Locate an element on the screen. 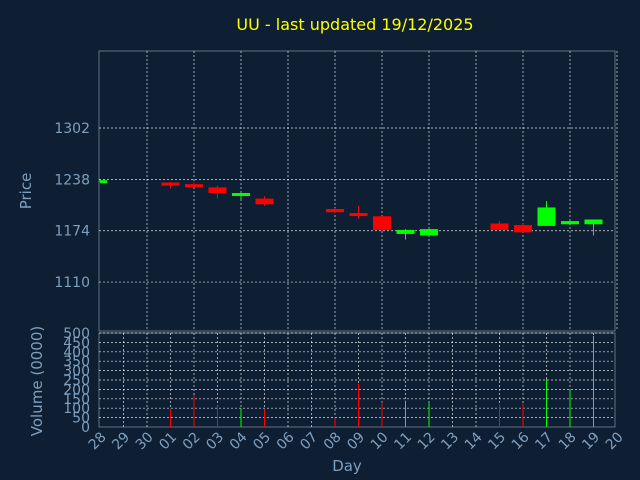  x-tick-label: 18 is located at coordinates (568, 441).